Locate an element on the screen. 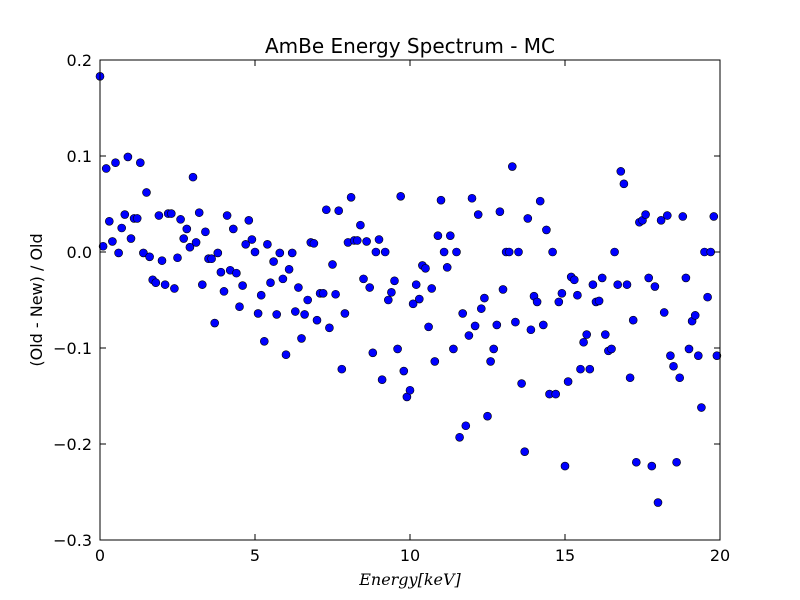 The image size is (800, 600). y-tick-label: −0.1 is located at coordinates (72, 348).